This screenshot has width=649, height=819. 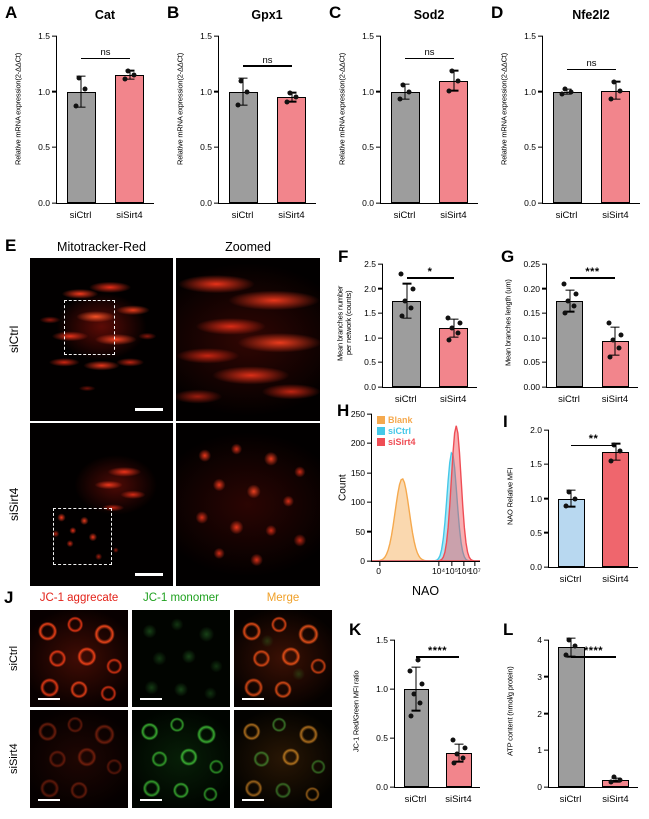 I want to click on legend-swatch, so click(x=381, y=431).